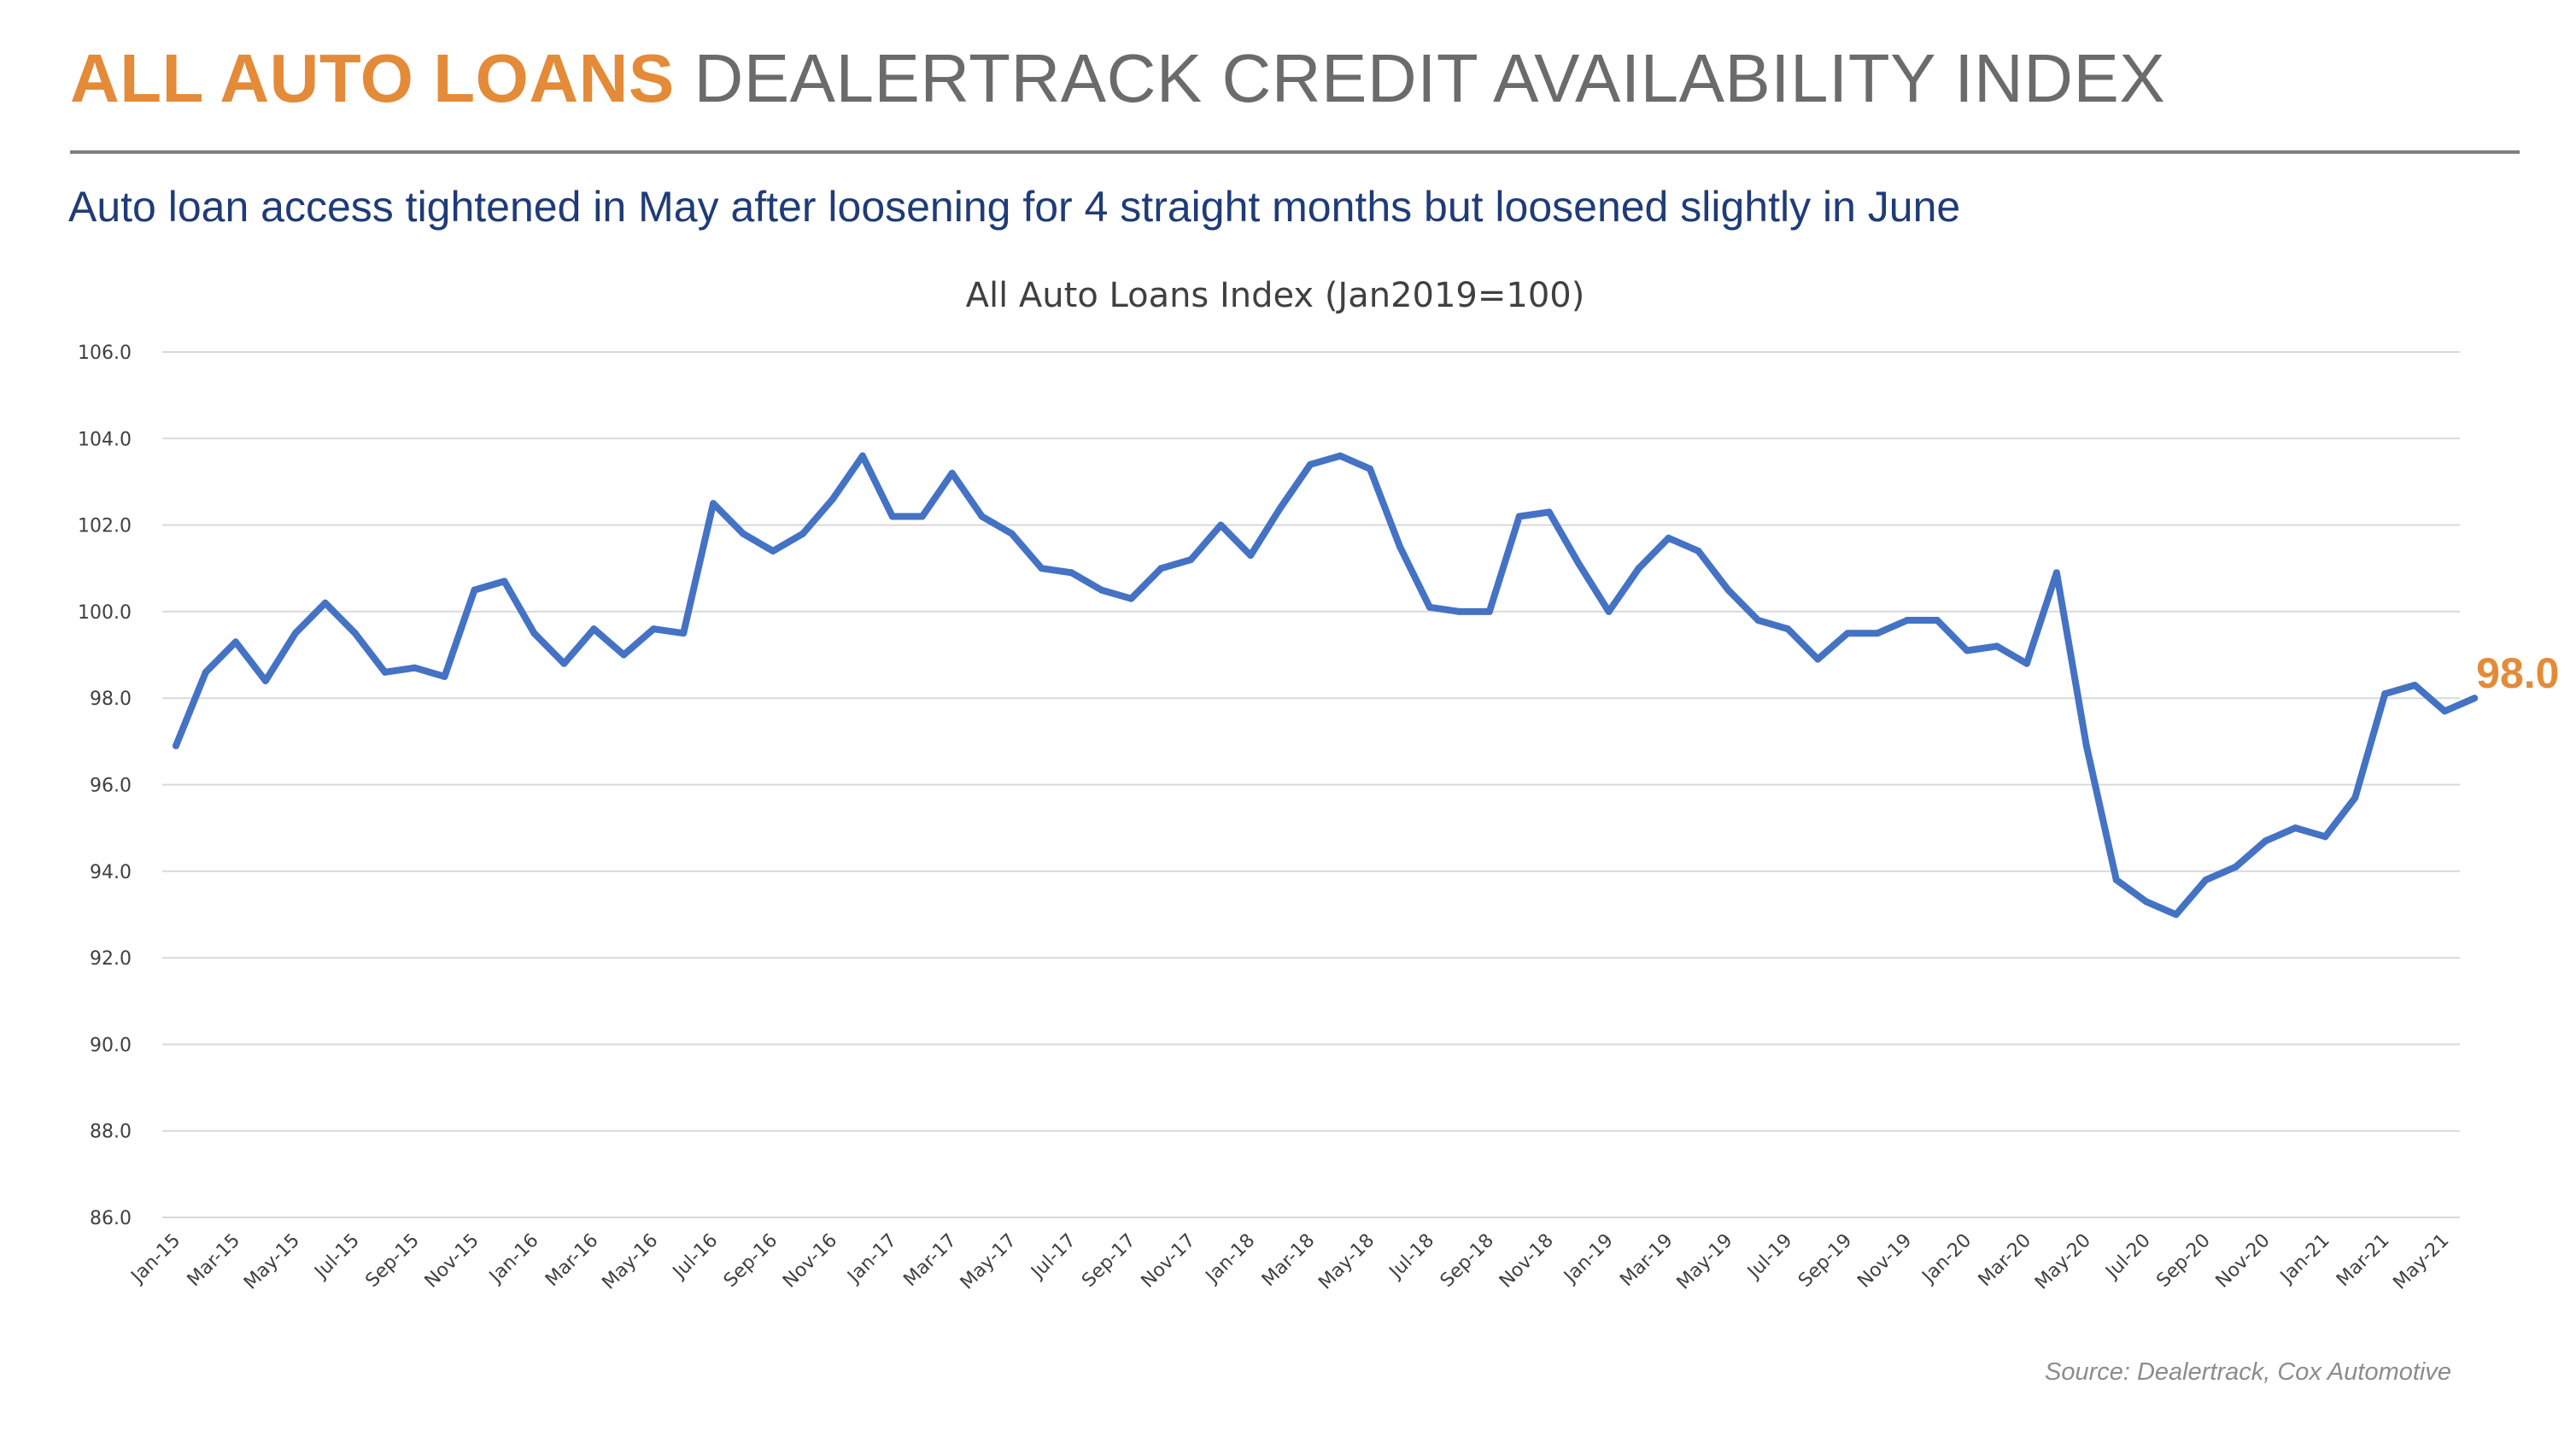 The height and width of the screenshot is (1431, 2576). I want to click on x-tick-label: Jan-21, so click(2304, 1259).